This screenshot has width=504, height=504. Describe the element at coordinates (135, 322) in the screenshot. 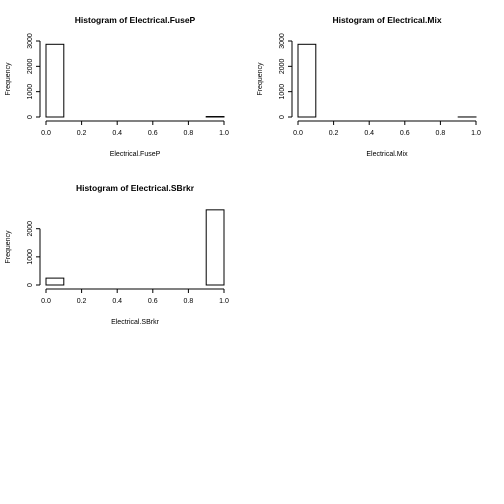

I see `x-axis-label: Electrical.SBrkr` at that location.